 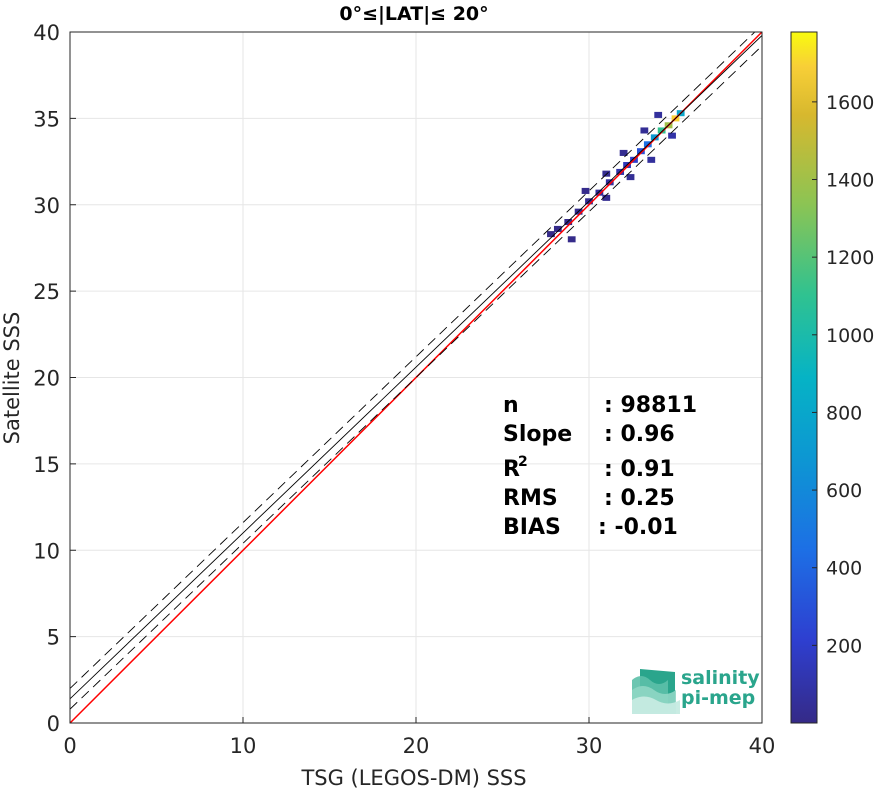 What do you see at coordinates (532, 527) in the screenshot?
I see `stat-label: BIAS` at bounding box center [532, 527].